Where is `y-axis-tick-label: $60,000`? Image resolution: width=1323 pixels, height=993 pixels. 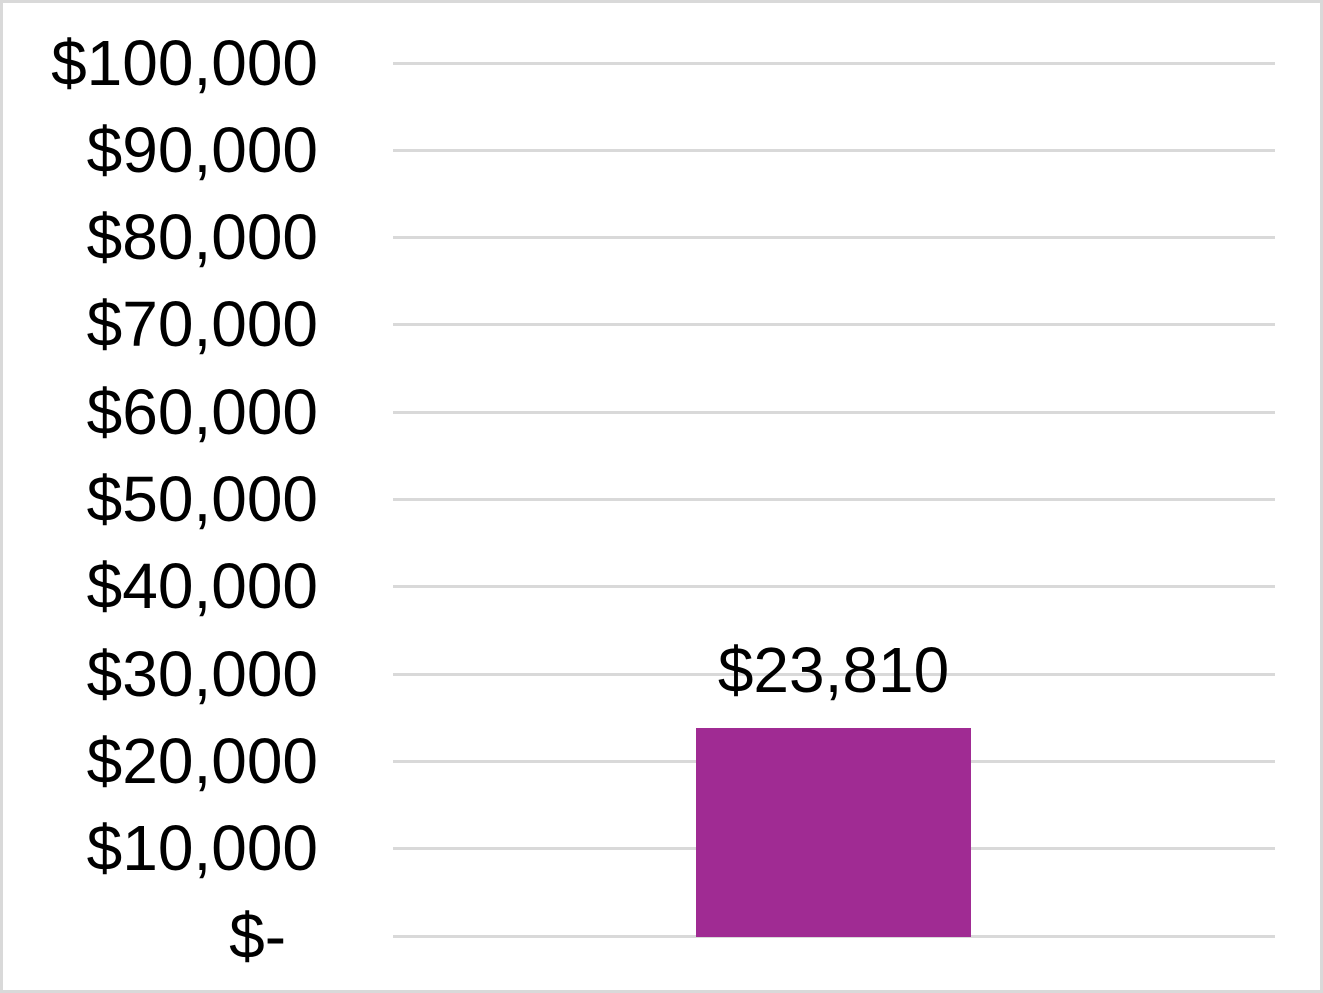 y-axis-tick-label: $60,000 is located at coordinates (202, 411).